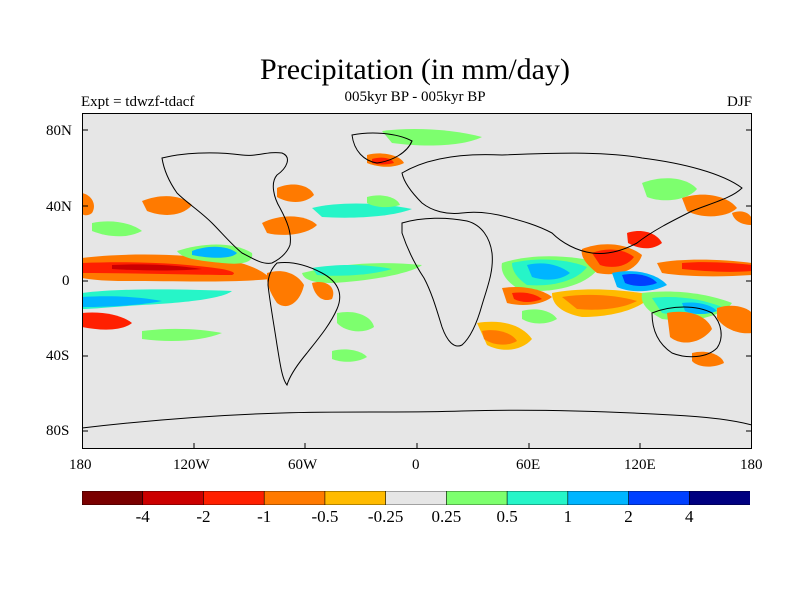 The height and width of the screenshot is (600, 800). What do you see at coordinates (739, 102) in the screenshot?
I see `season-label: DJF` at bounding box center [739, 102].